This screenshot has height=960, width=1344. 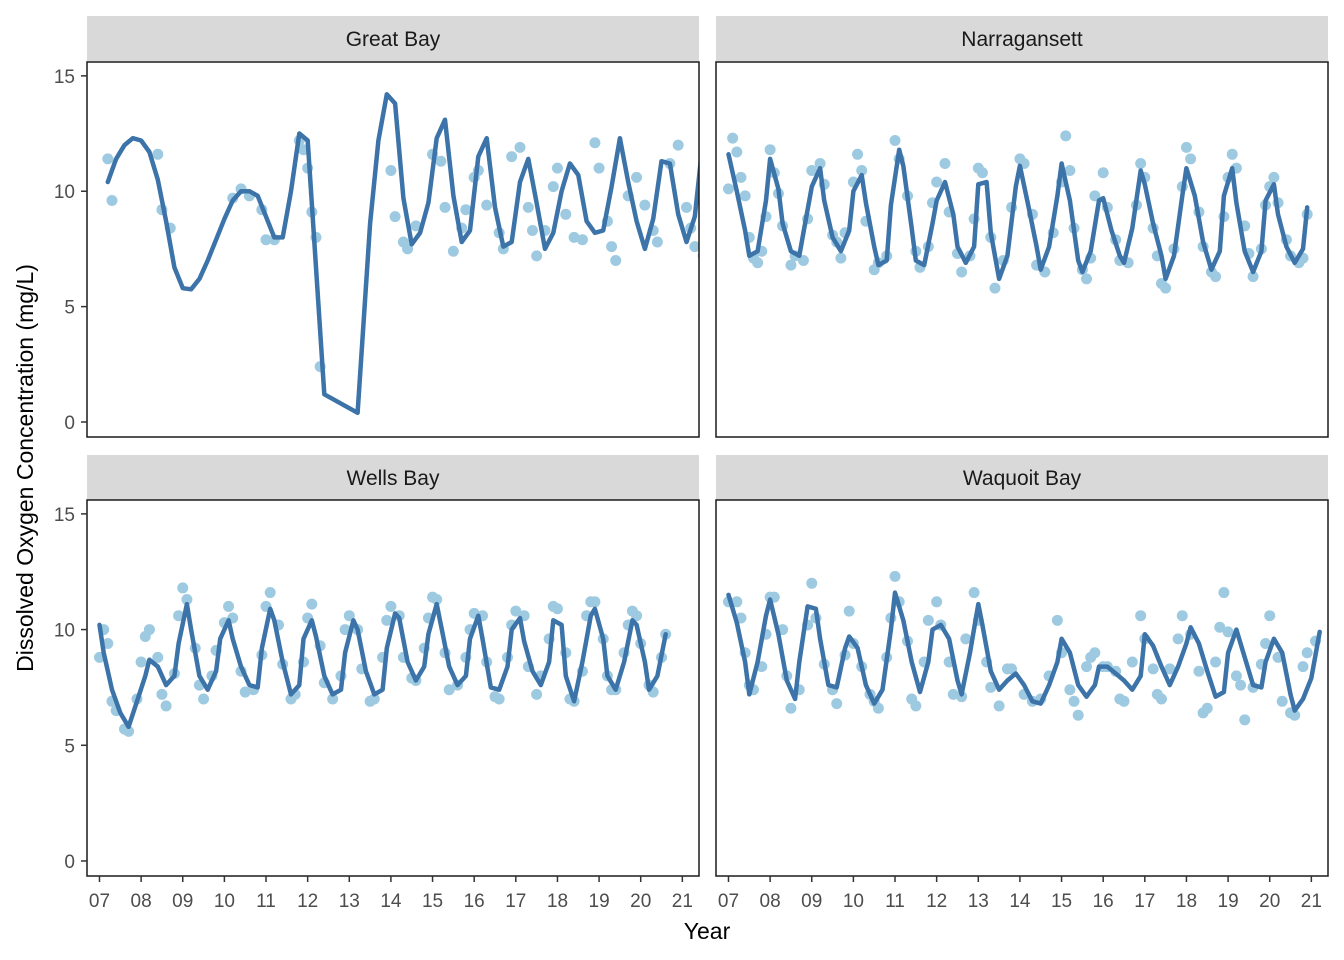 I want to click on x-tick-label: 08, so click(x=770, y=901).